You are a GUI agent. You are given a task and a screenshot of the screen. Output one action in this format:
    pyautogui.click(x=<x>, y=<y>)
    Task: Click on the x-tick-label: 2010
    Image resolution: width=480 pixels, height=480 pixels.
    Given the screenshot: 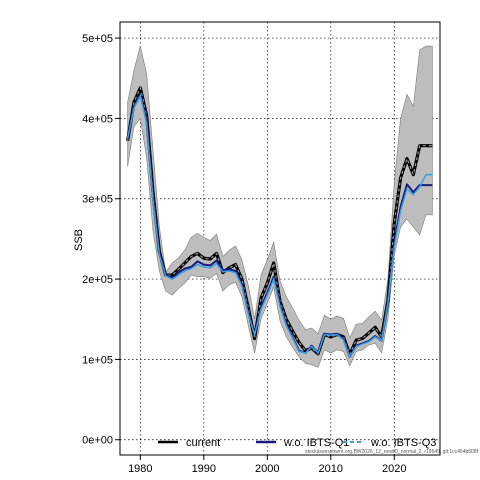 What is the action you would take?
    pyautogui.click(x=331, y=469)
    